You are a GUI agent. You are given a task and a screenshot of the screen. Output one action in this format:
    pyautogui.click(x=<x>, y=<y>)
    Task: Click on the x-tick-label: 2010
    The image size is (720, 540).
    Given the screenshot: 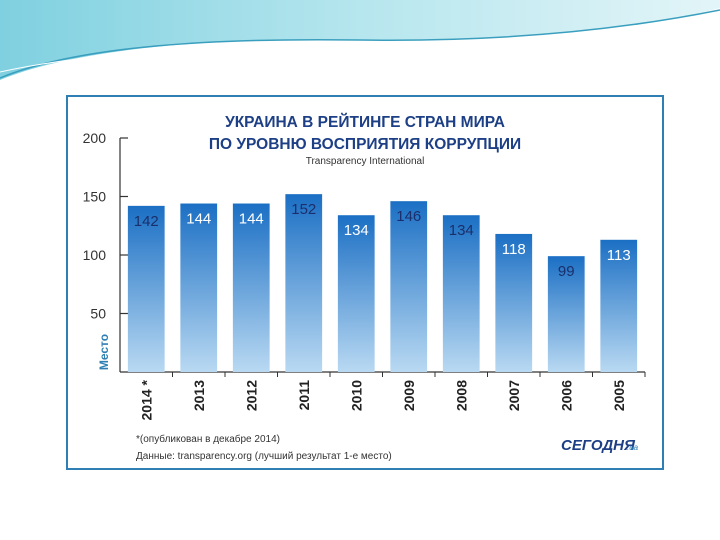 What is the action you would take?
    pyautogui.click(x=356, y=395)
    